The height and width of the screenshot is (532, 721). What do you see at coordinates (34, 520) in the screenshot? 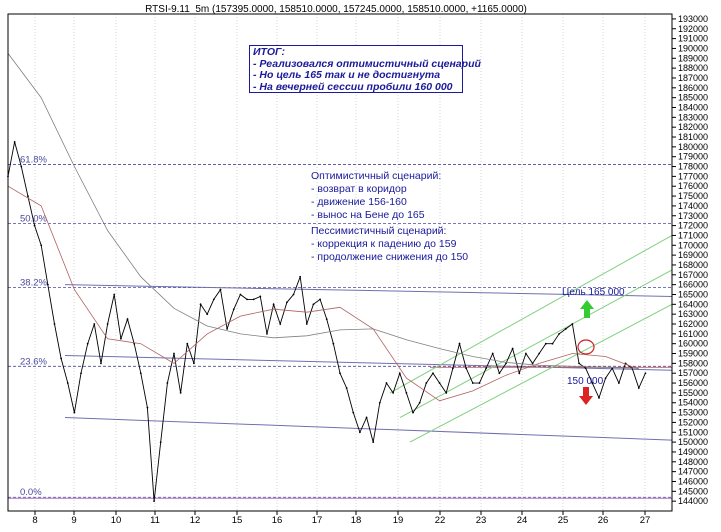
I see `x-tick-label: 8` at bounding box center [34, 520].